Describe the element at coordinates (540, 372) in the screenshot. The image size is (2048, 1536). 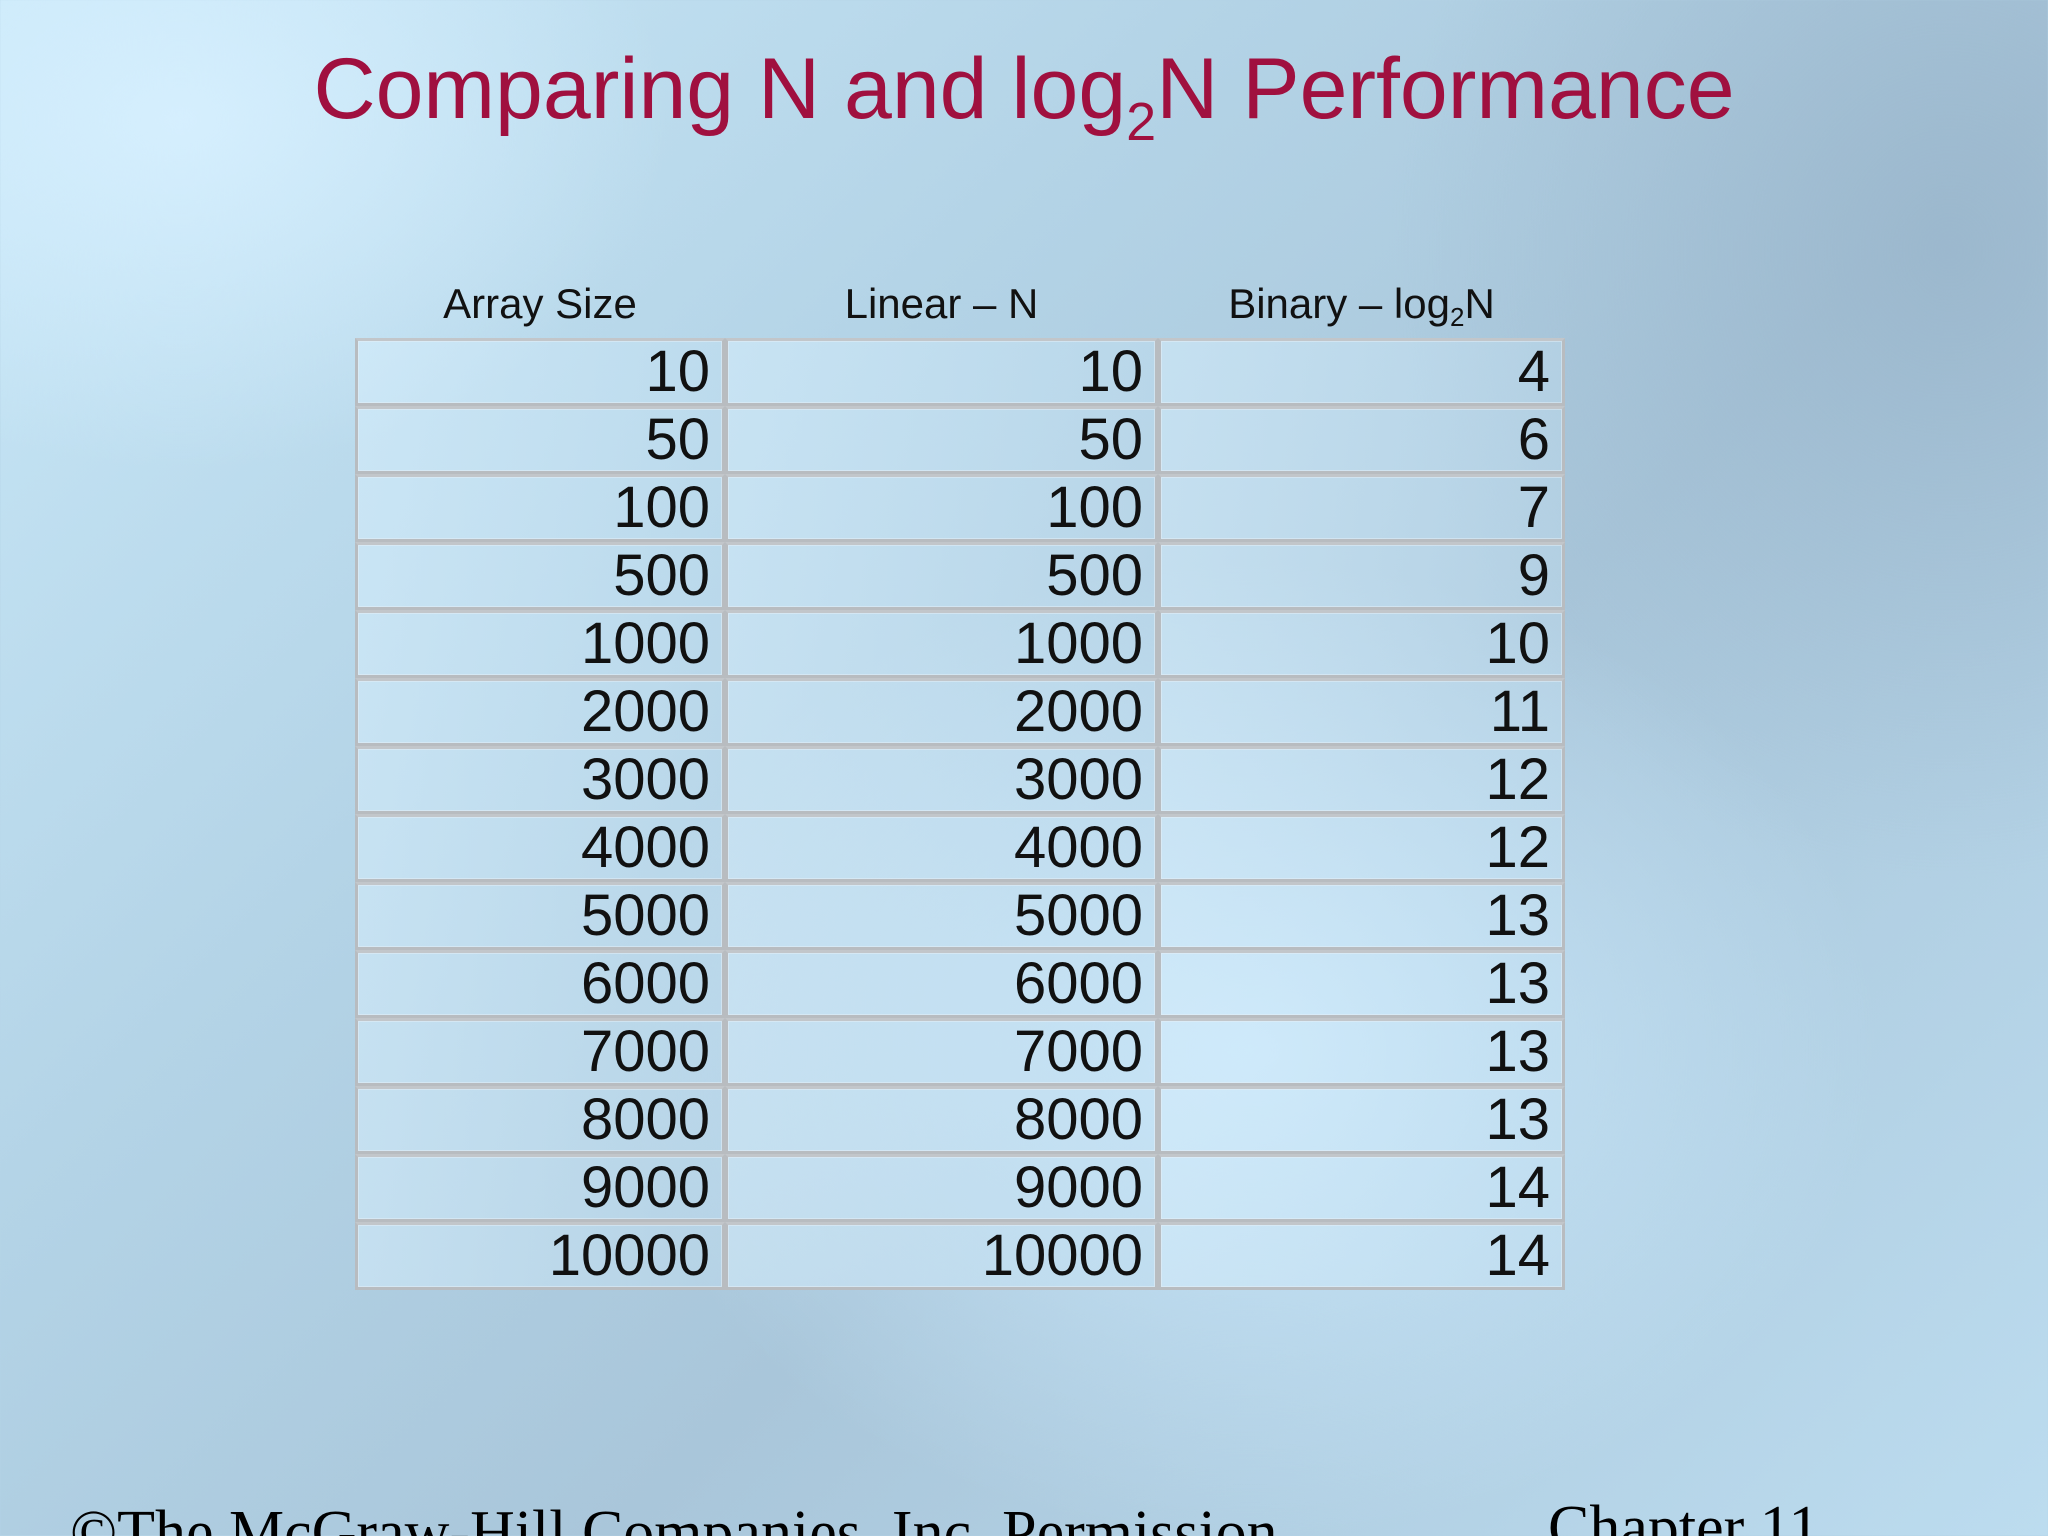
I see `array-size-cell: 10` at that location.